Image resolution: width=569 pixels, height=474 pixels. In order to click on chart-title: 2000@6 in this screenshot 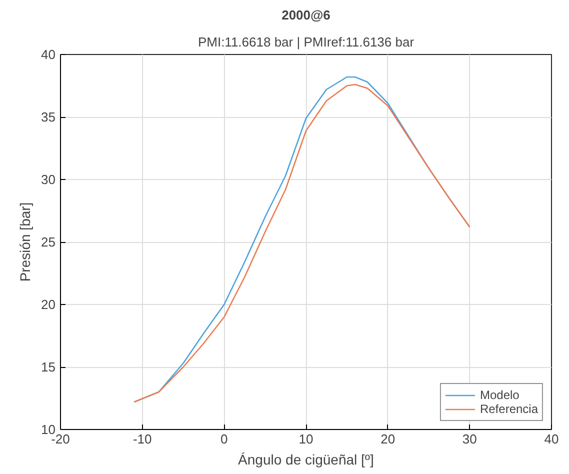, I will do `click(306, 15)`.